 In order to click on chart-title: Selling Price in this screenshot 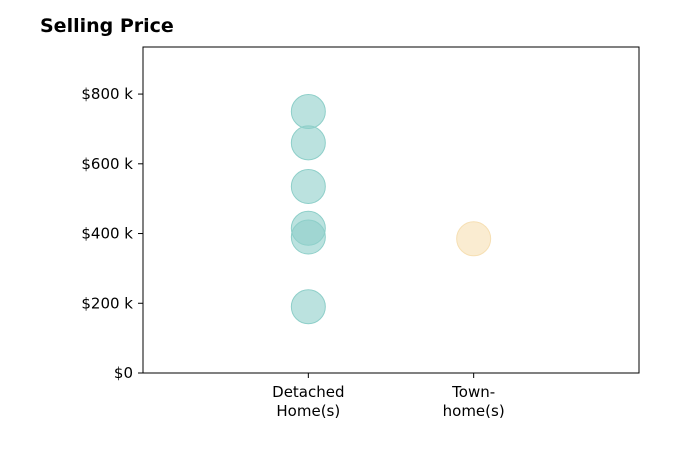, I will do `click(107, 26)`.